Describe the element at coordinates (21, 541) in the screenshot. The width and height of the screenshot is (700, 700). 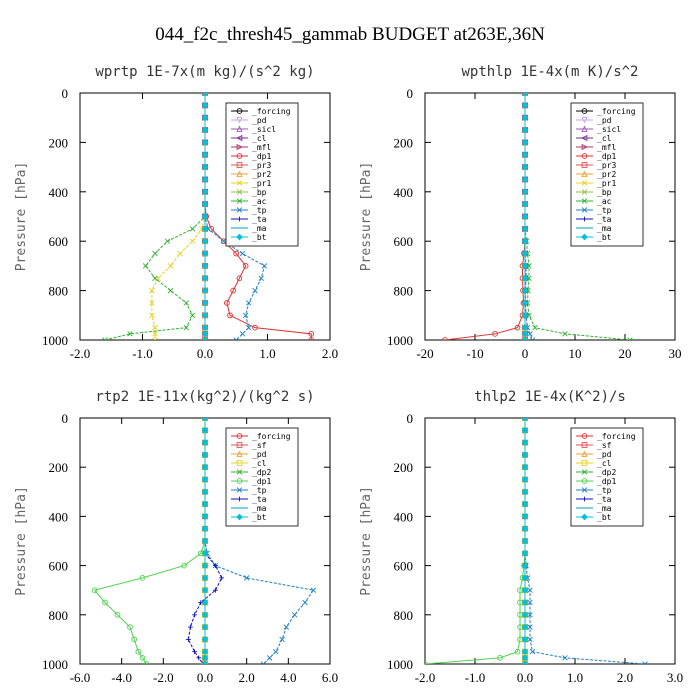
I see `y-axis-label: Pressure [hPa]` at that location.